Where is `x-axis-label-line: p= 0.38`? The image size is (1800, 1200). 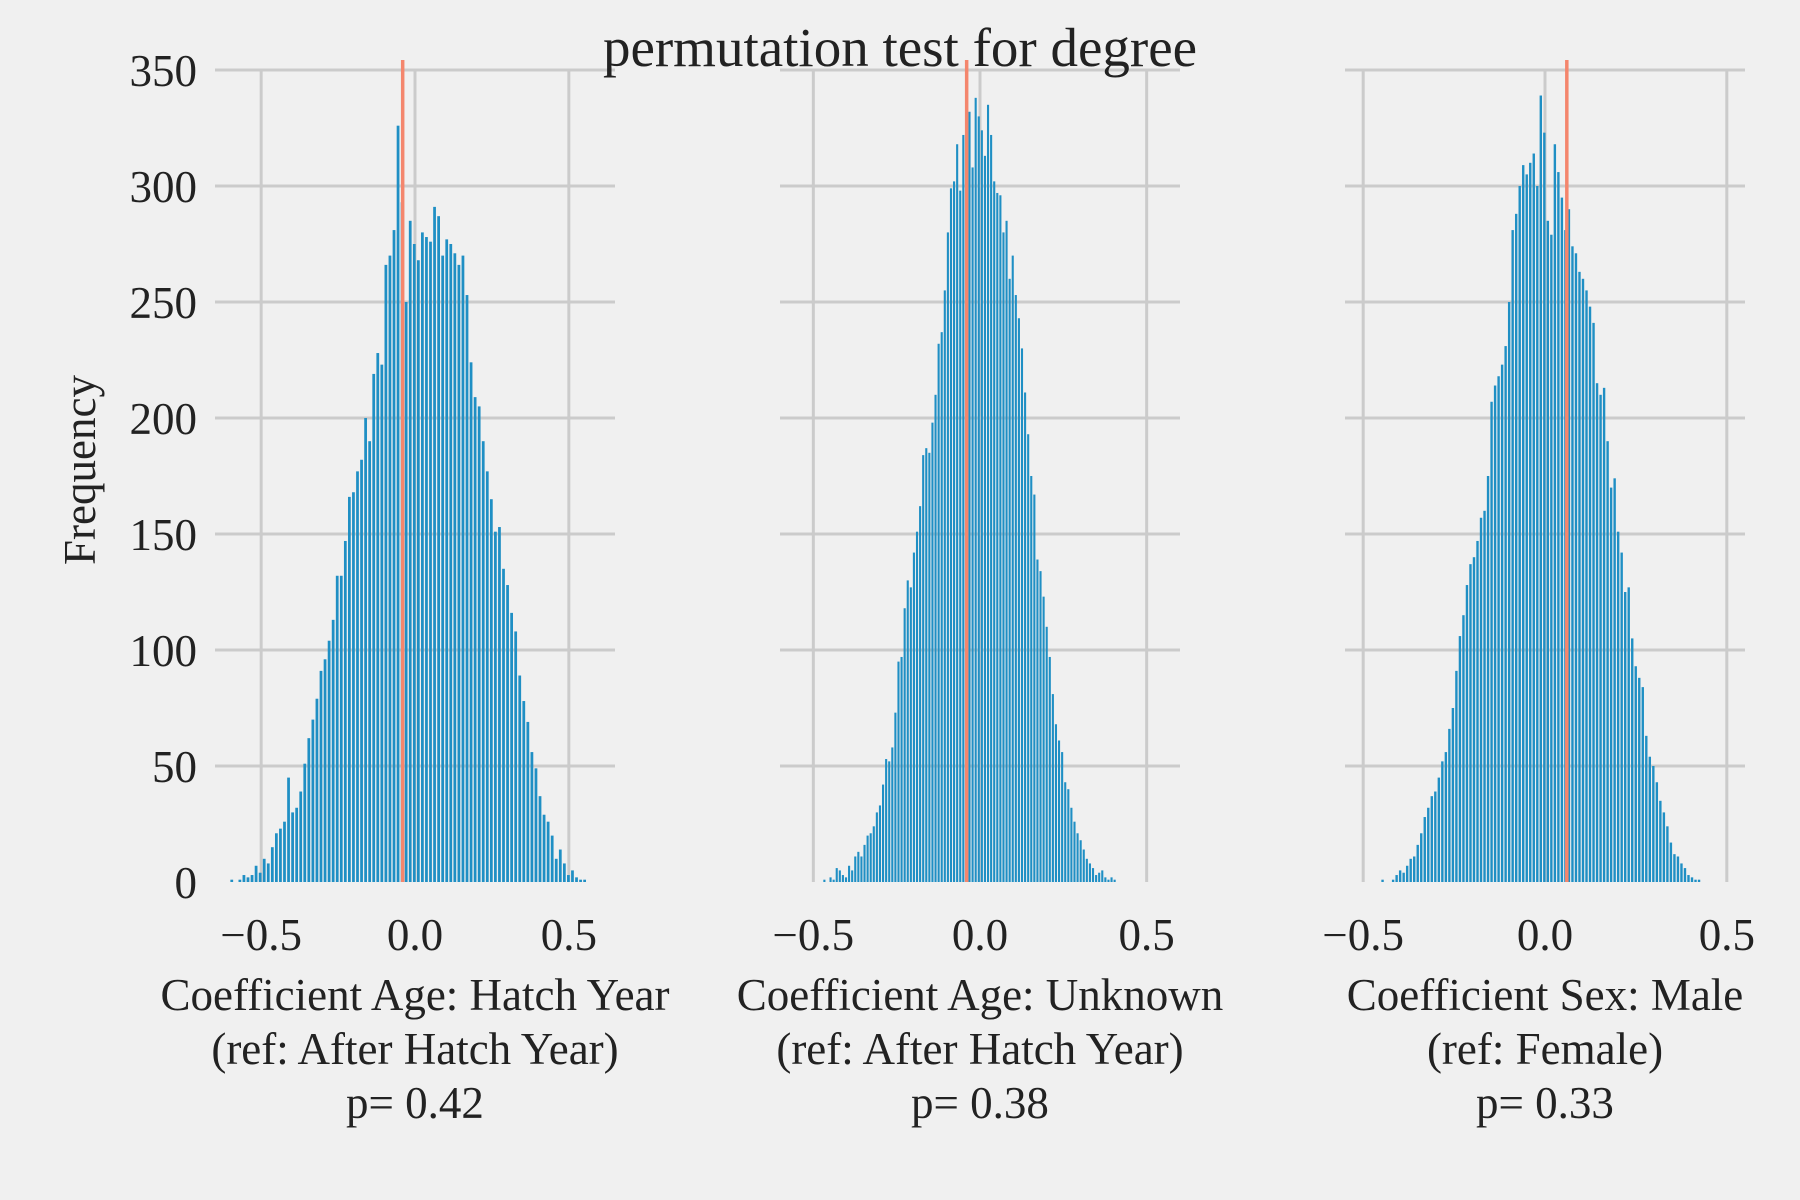
x-axis-label-line: p= 0.38 is located at coordinates (980, 1103).